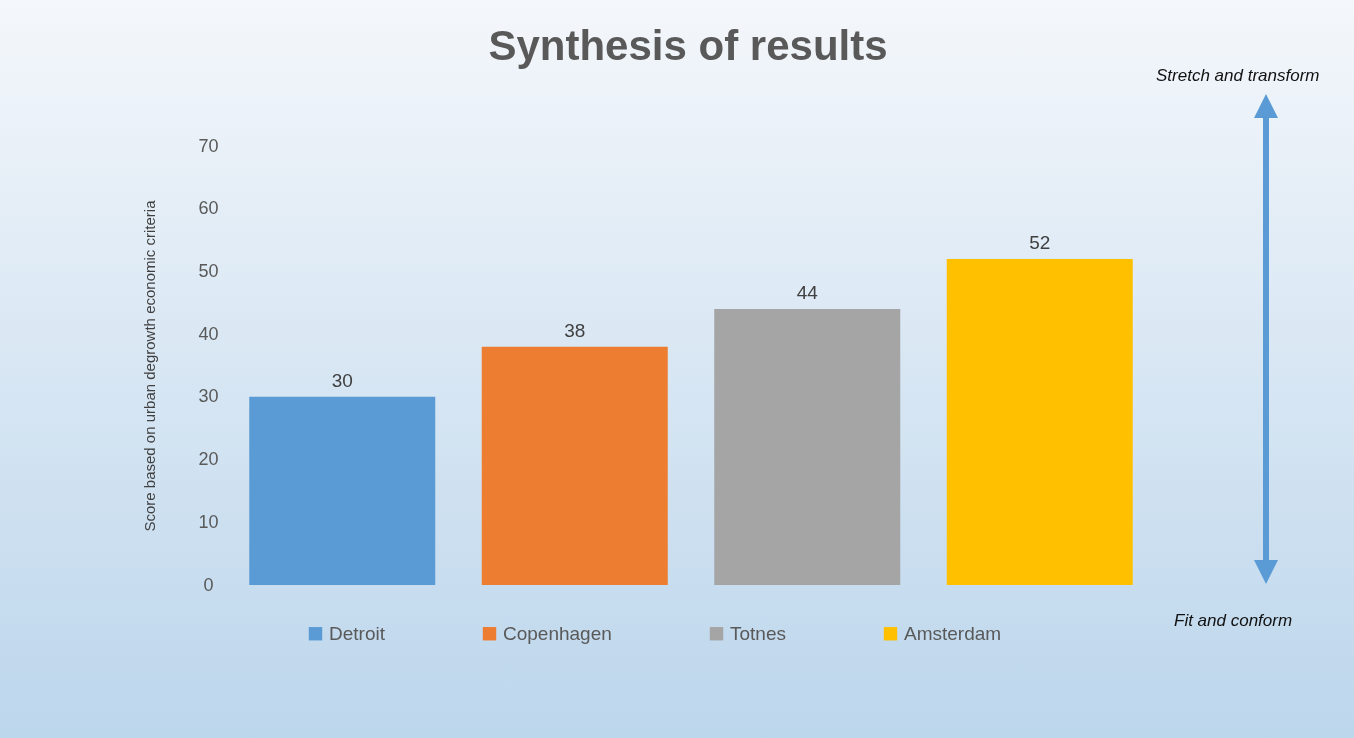 The image size is (1354, 738). I want to click on data-label: 30, so click(342, 380).